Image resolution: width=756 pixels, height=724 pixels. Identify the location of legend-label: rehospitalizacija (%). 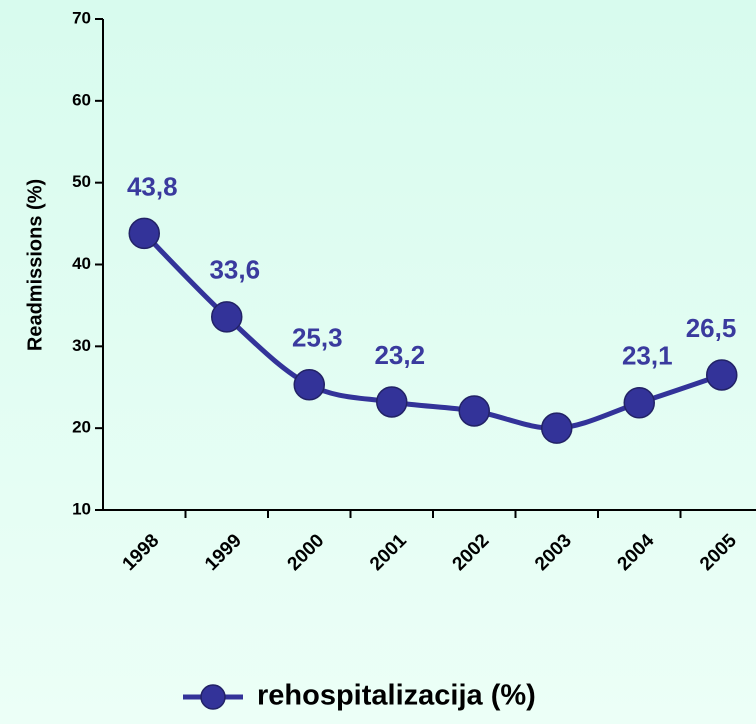
(396, 696).